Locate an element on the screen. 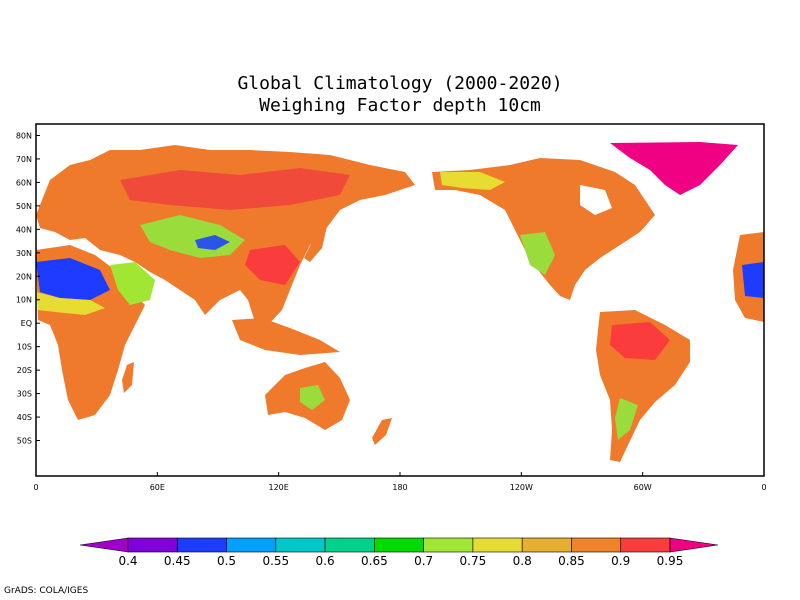 The width and height of the screenshot is (800, 600). lat-label: EQ is located at coordinates (26, 323).